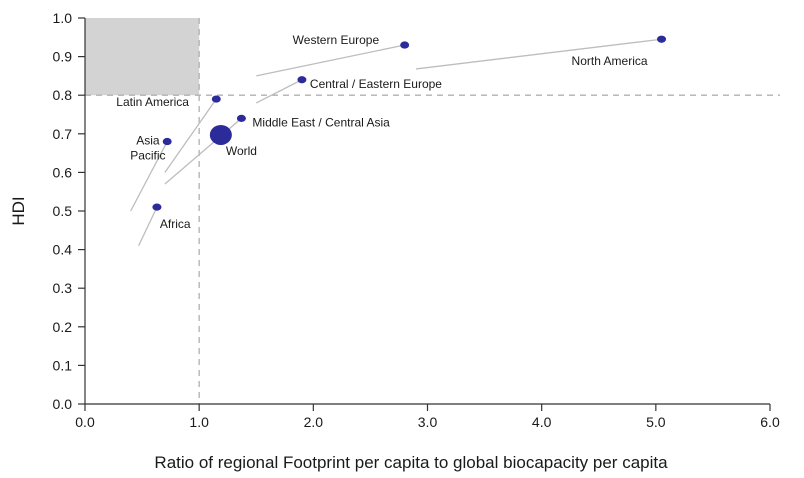 The image size is (804, 478). I want to click on data-point-latin-america, so click(216, 99).